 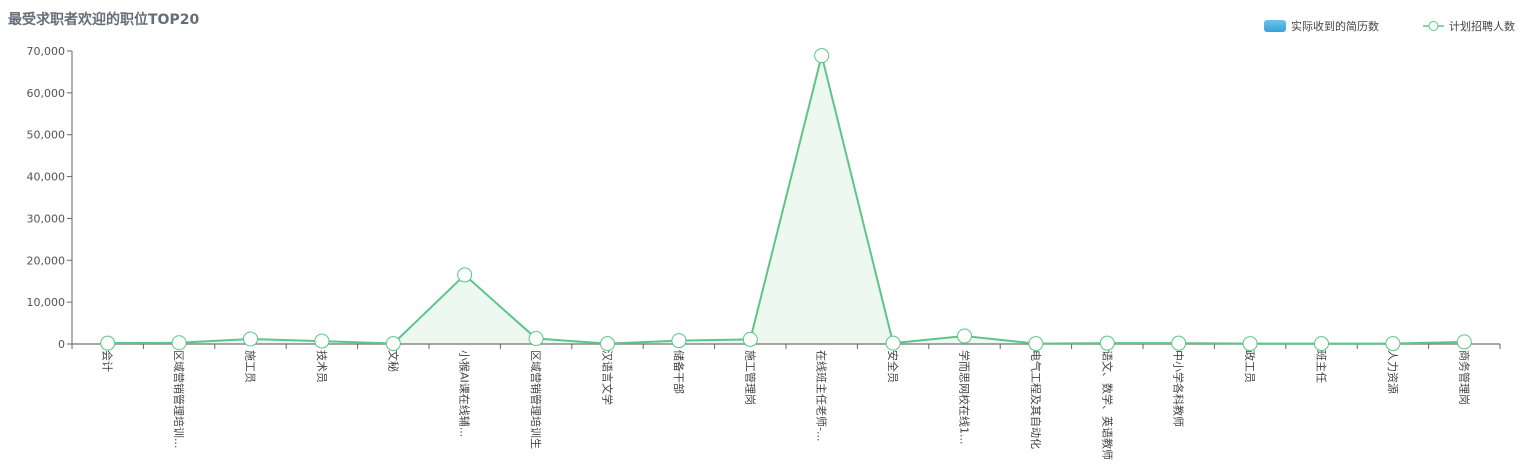 What do you see at coordinates (1275, 26) in the screenshot?
I see `legend-bar-swatch` at bounding box center [1275, 26].